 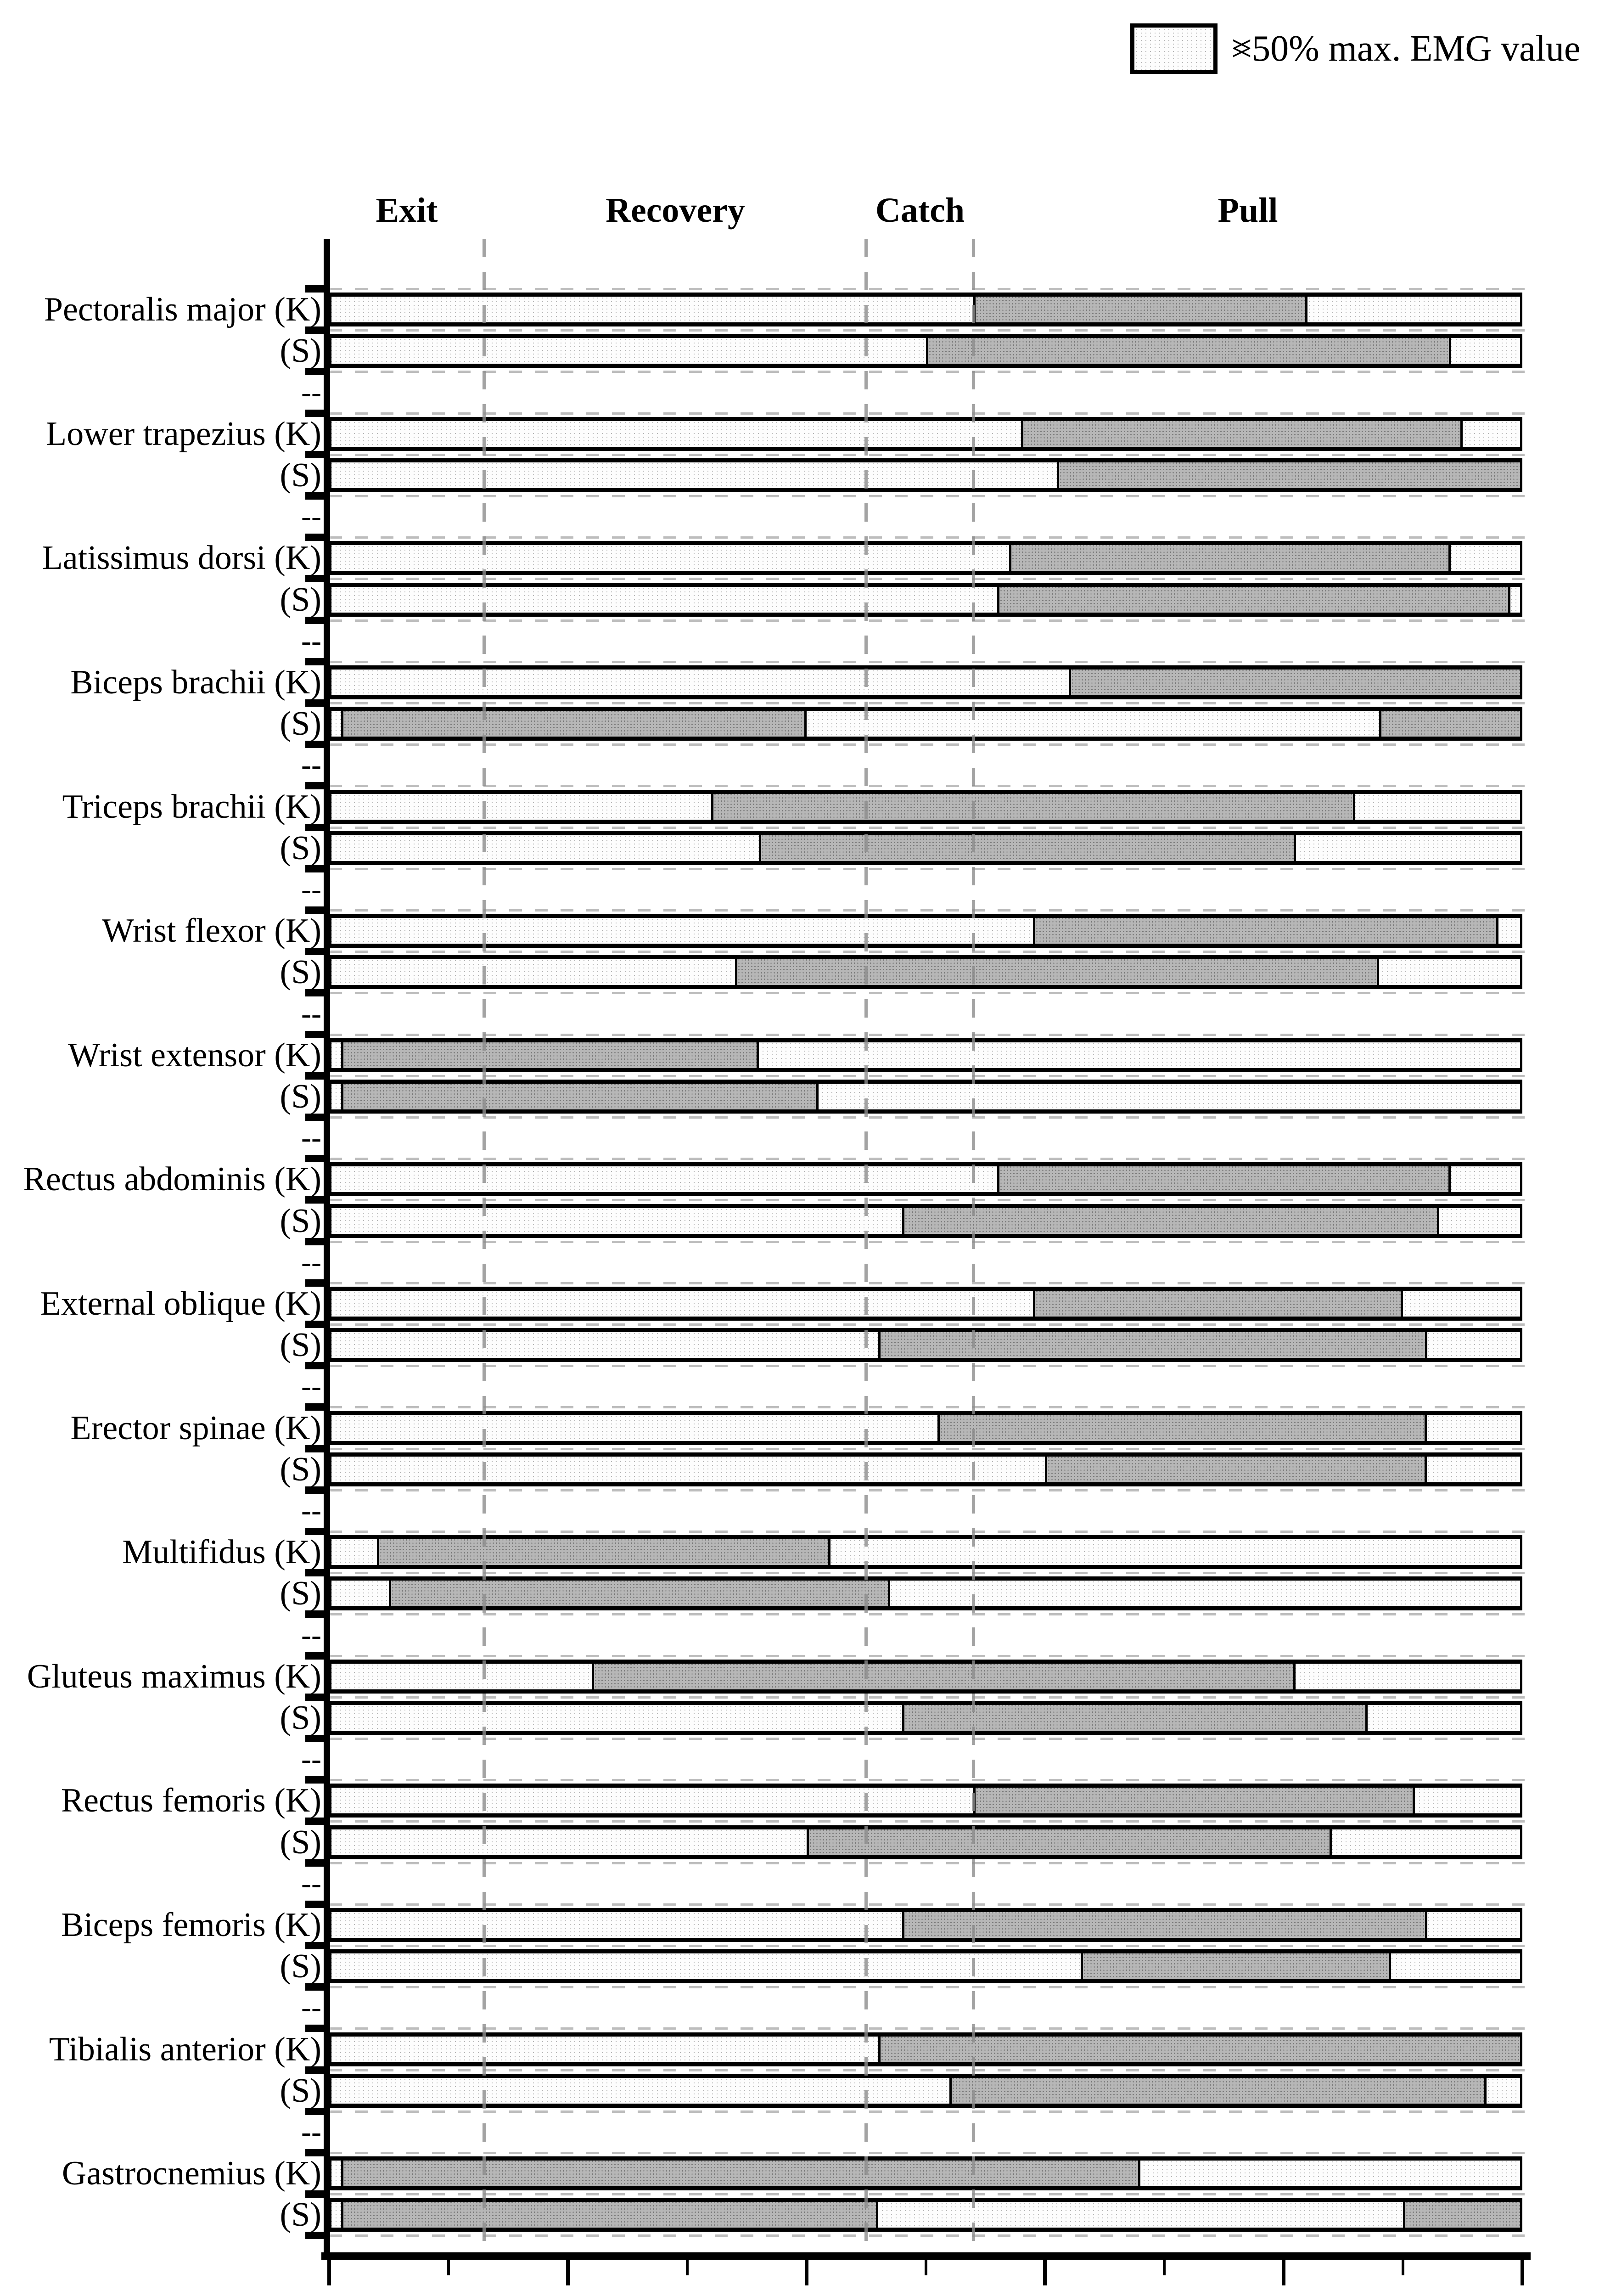 What do you see at coordinates (926, 1221) in the screenshot?
I see `emg-bar-rectus-abdominis-s` at bounding box center [926, 1221].